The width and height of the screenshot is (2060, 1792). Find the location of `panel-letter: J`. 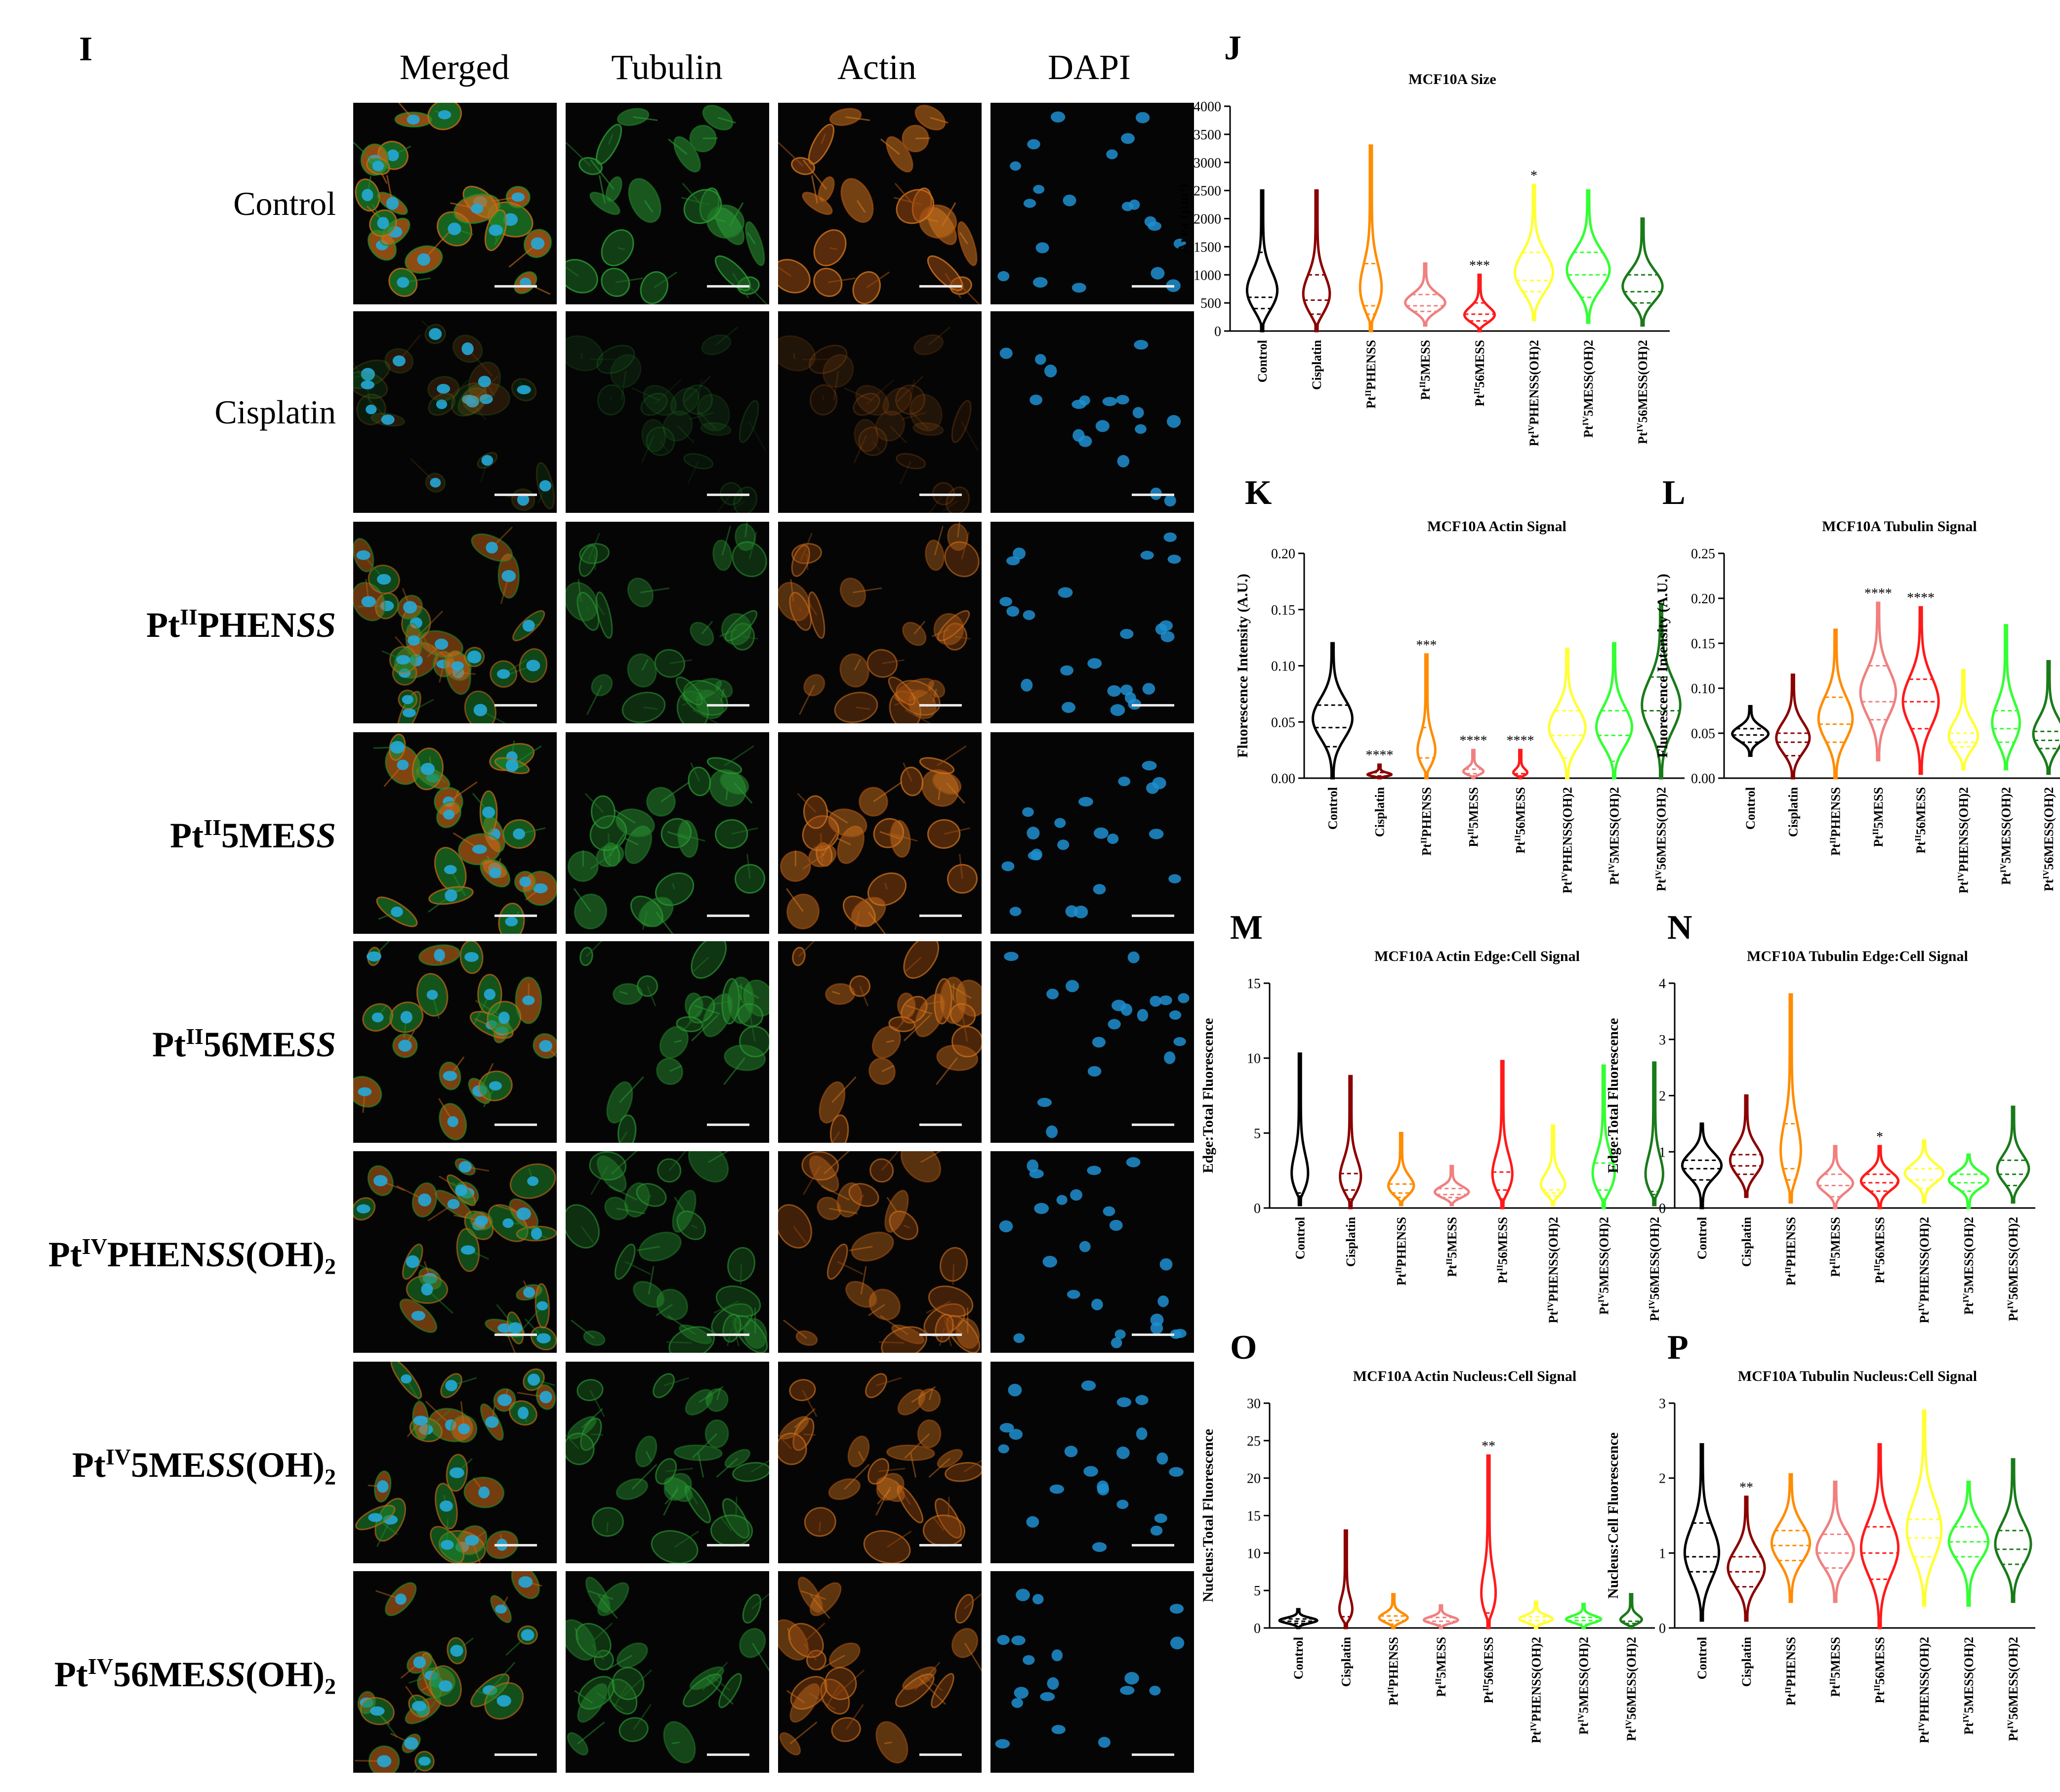

panel-letter: J is located at coordinates (1232, 48).